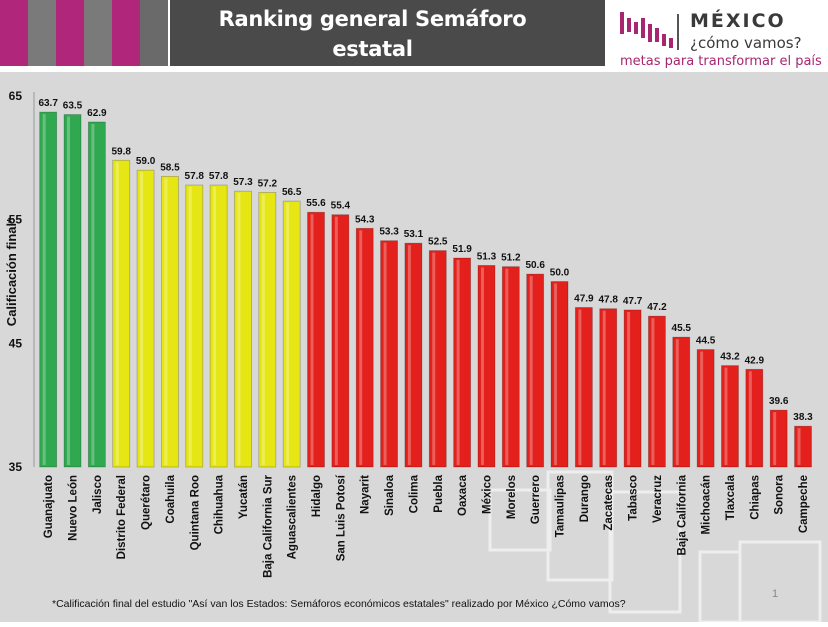 Image resolution: width=828 pixels, height=627 pixels. I want to click on background-decoration, so click(655, 547).